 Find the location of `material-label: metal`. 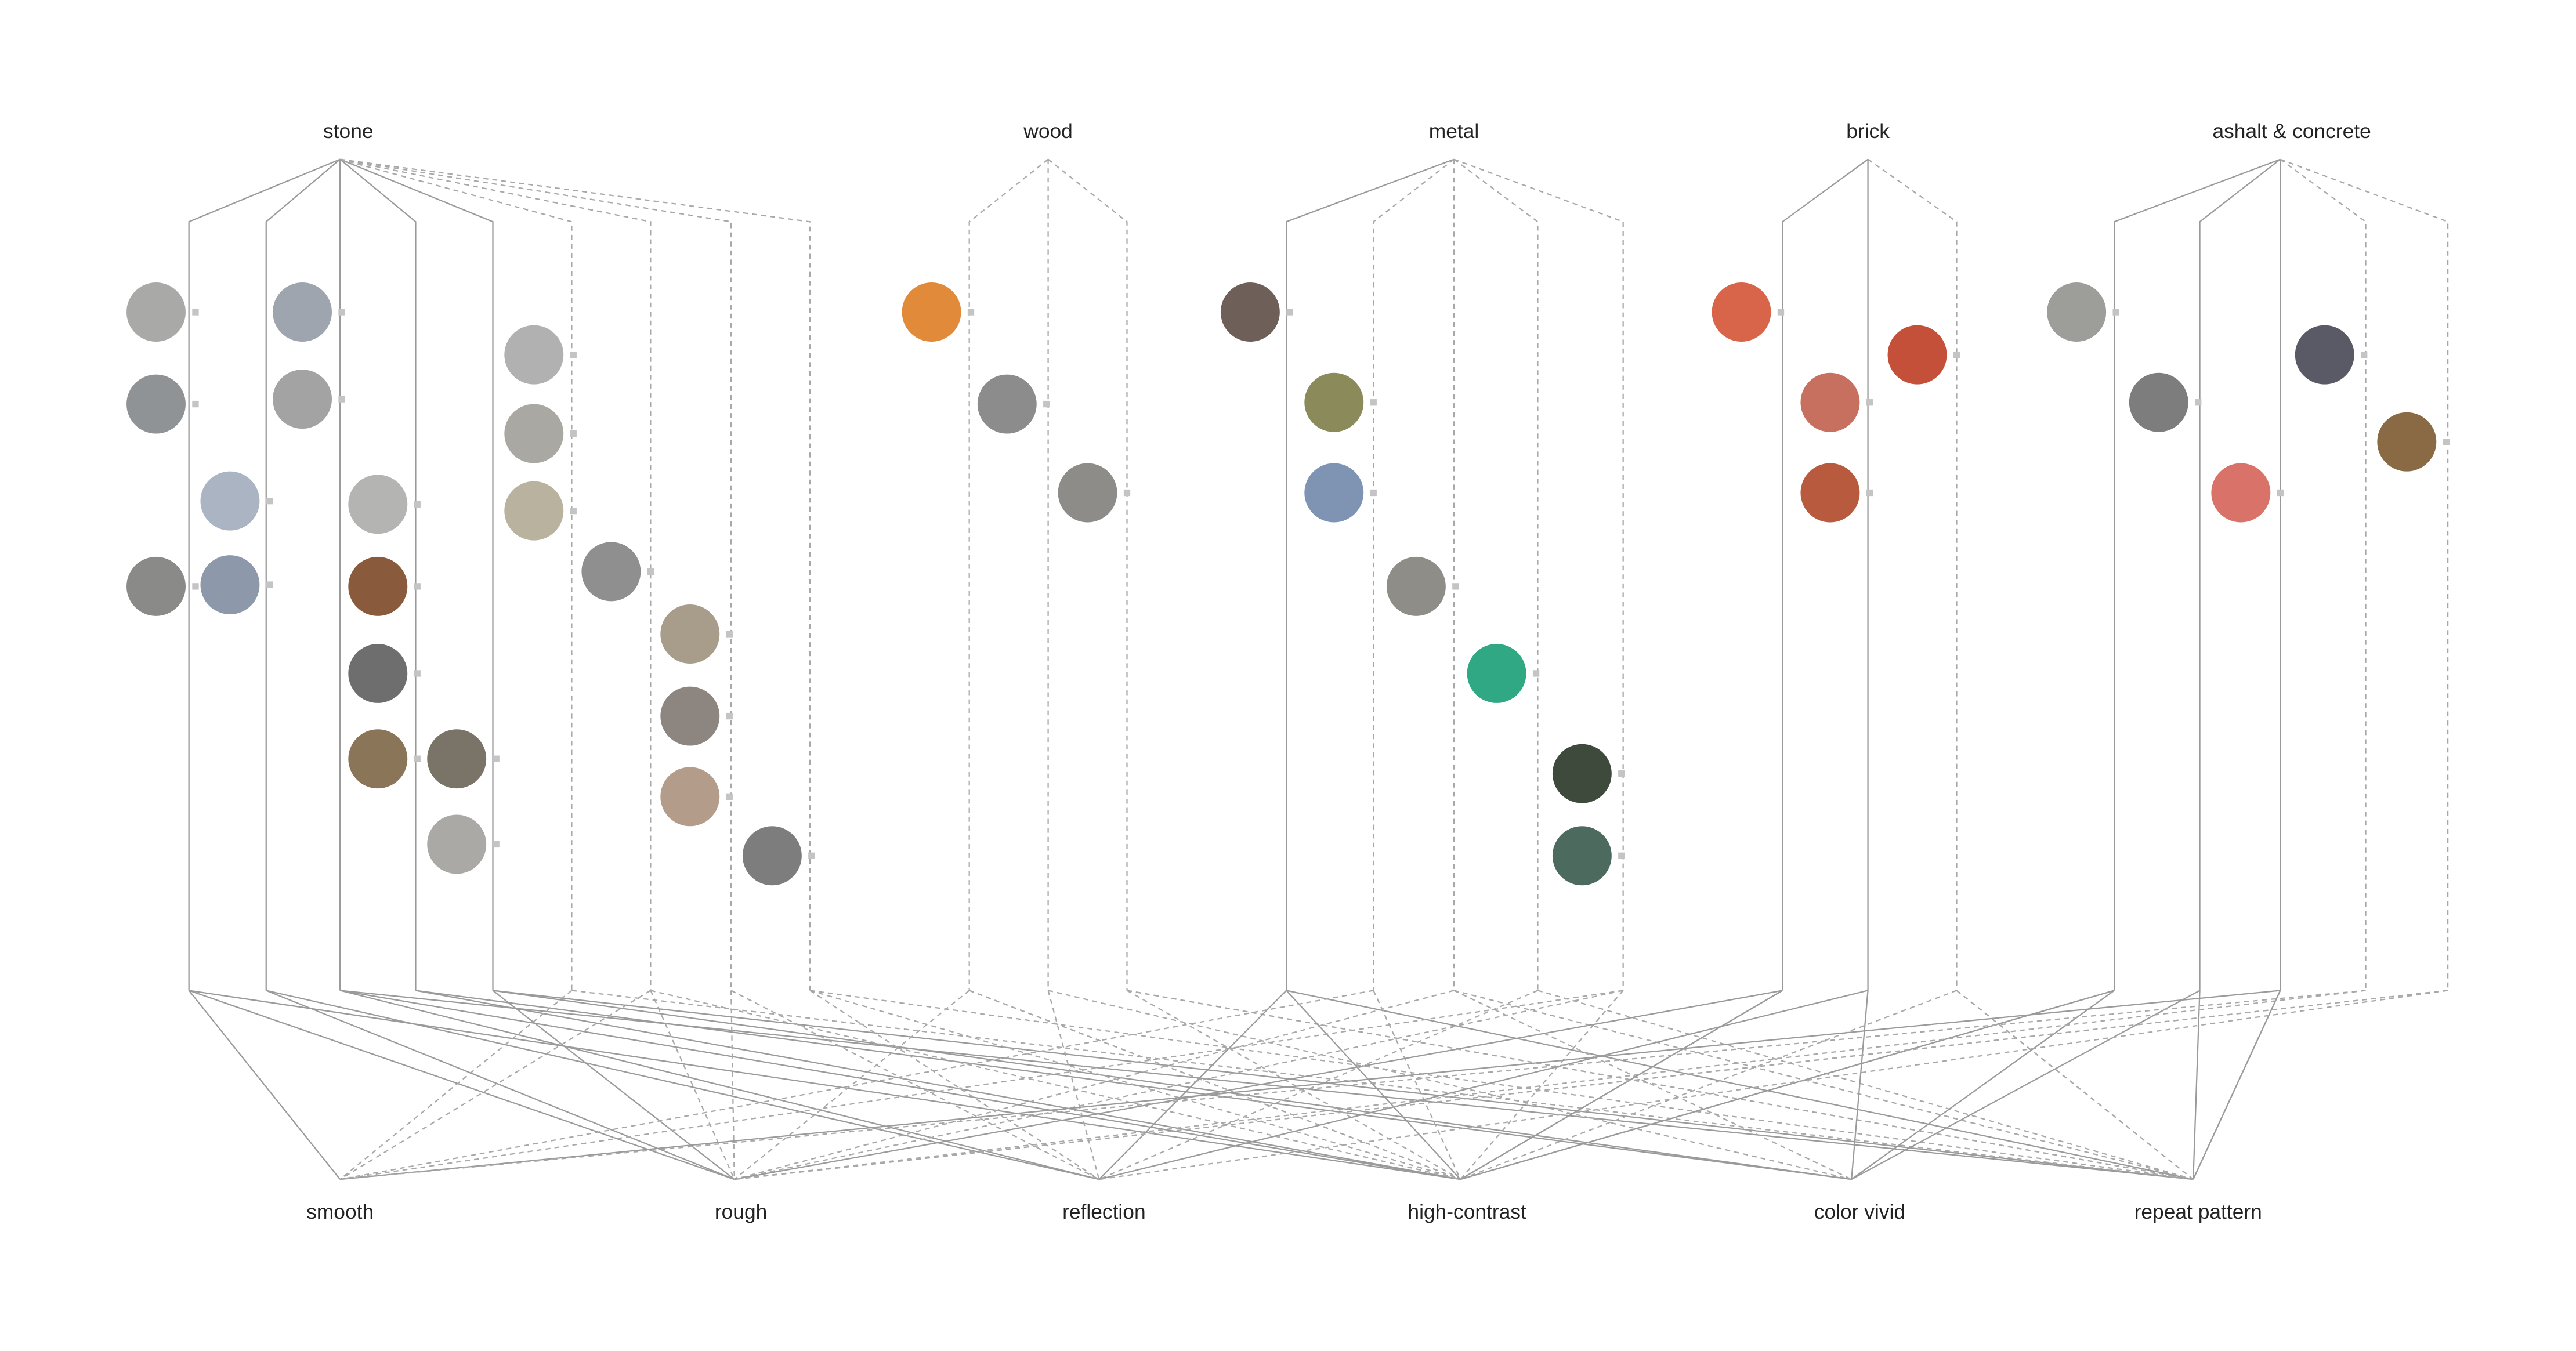

material-label: metal is located at coordinates (1454, 131).